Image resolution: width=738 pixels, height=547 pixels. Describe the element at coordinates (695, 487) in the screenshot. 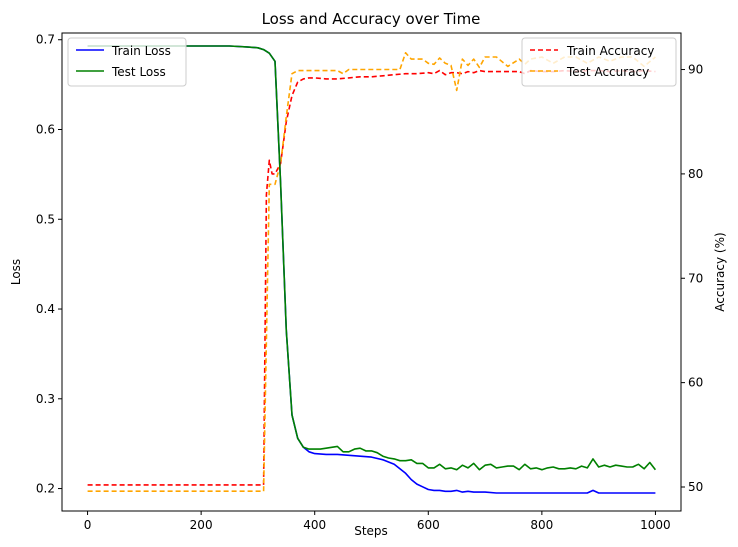

I see `right-y-tick-label: 50` at that location.